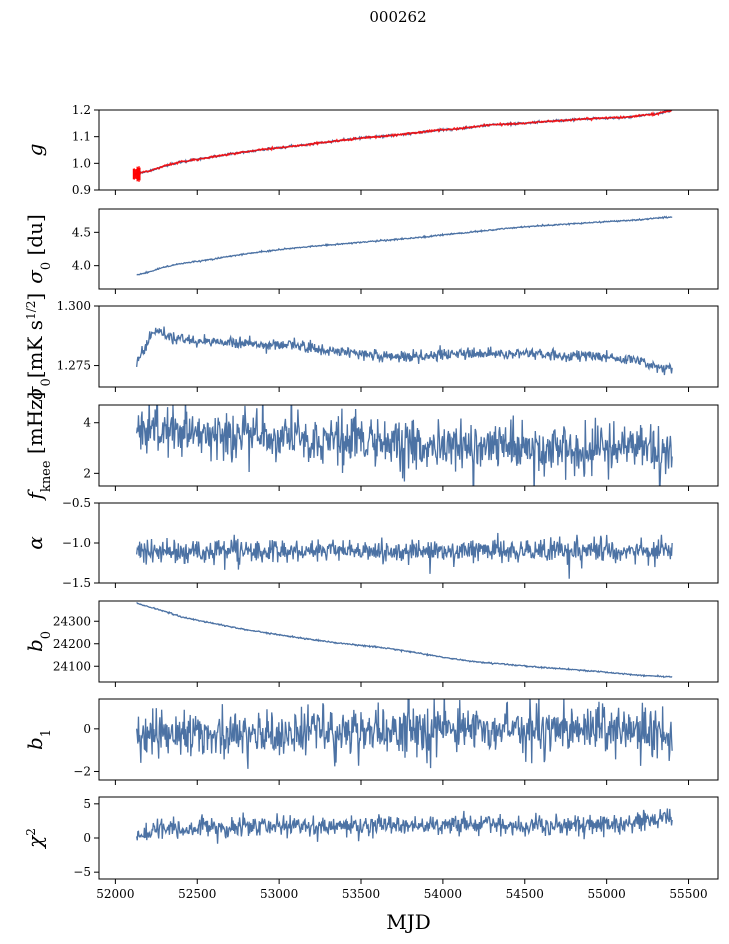 This screenshot has width=729, height=944. I want to click on xtick-label: 53500, so click(361, 894).